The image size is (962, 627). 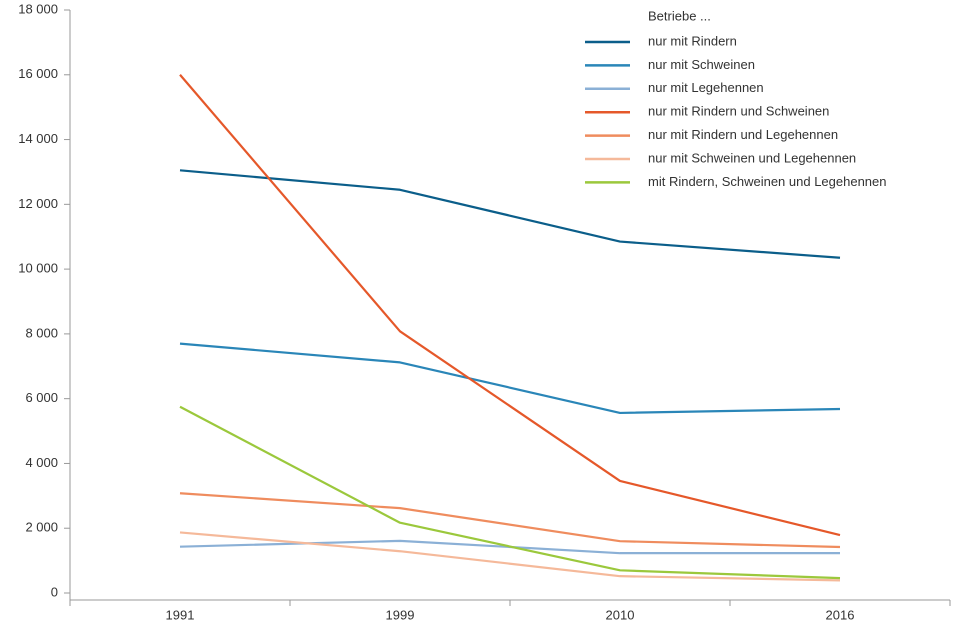 I want to click on y-tick-label: 6 000, so click(x=41, y=397).